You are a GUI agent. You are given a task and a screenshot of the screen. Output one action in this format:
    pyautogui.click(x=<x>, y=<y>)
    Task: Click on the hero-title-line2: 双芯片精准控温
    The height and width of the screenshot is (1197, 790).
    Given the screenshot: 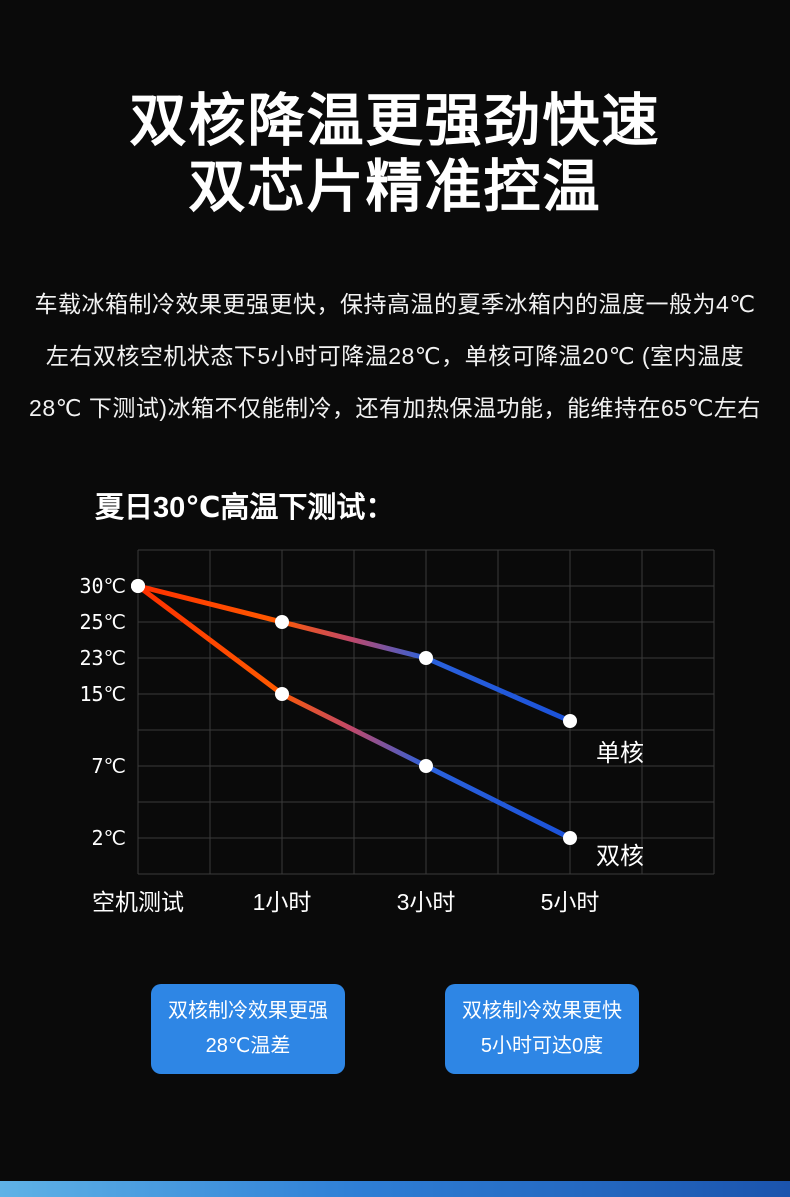 What is the action you would take?
    pyautogui.click(x=395, y=187)
    